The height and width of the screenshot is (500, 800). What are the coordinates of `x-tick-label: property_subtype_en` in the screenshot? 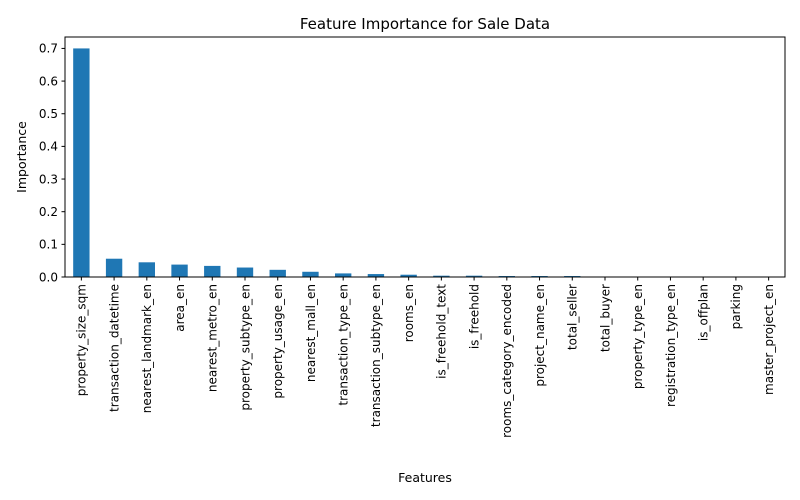 It's located at (245, 347).